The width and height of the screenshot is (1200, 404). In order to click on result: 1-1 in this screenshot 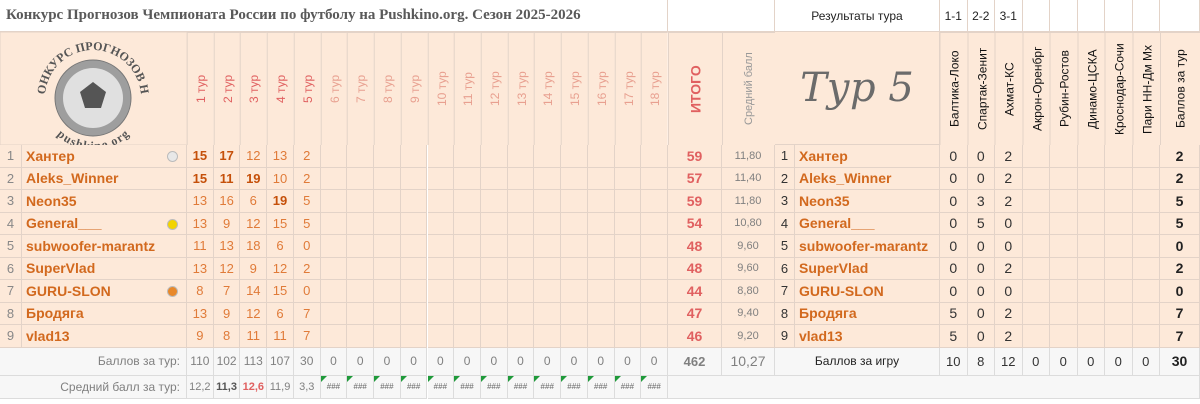, I will do `click(954, 16)`.